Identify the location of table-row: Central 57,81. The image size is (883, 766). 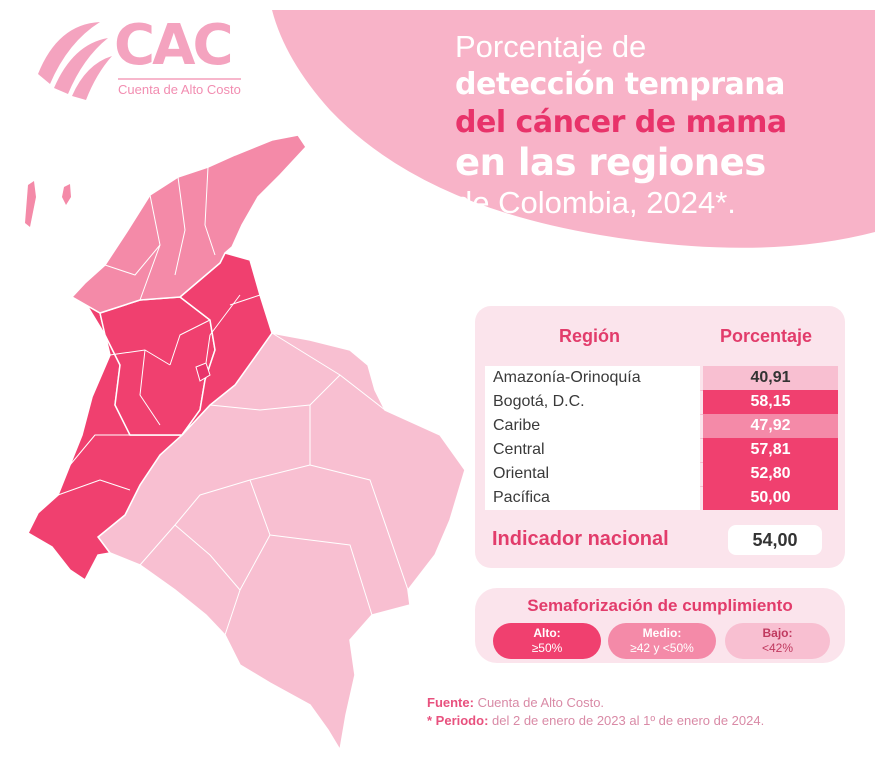
(660, 450).